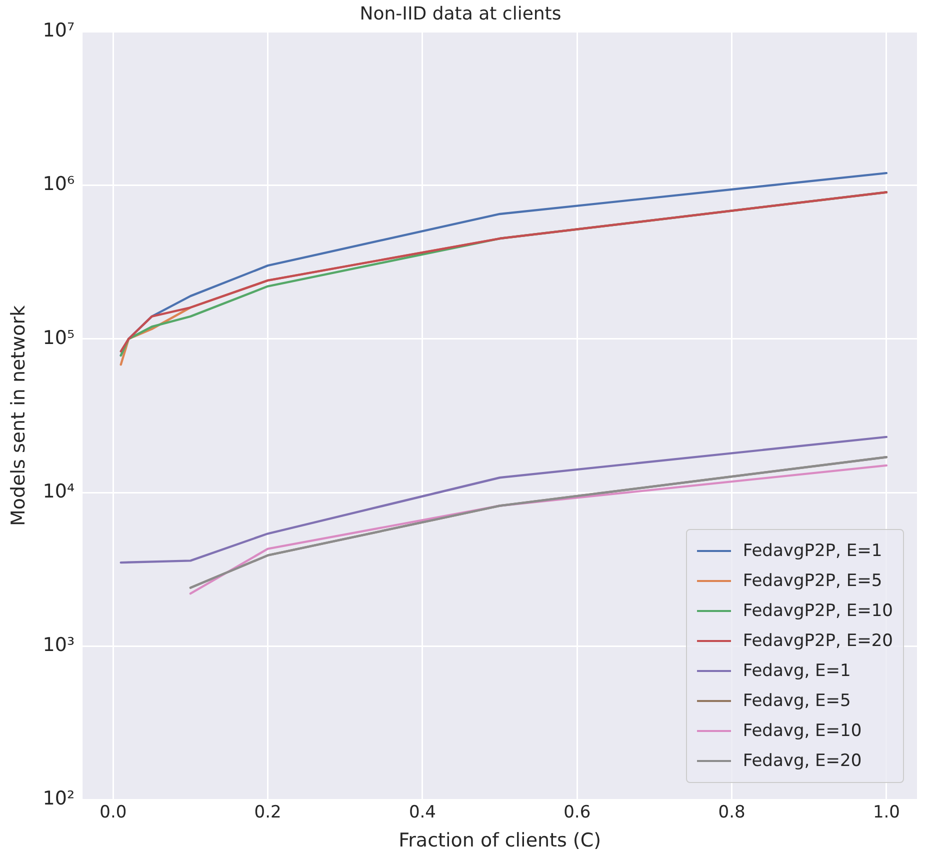 This screenshot has height=861, width=931. I want to click on legend-label: Fedavg, E=1, so click(796, 671).